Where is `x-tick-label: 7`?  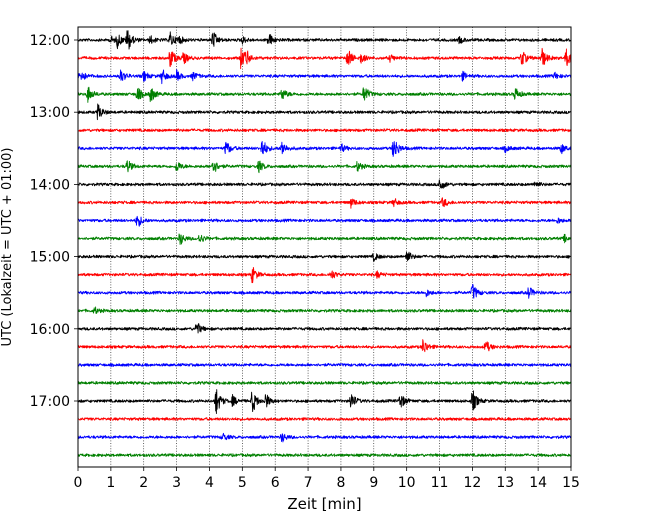 x-tick-label: 7 is located at coordinates (308, 483).